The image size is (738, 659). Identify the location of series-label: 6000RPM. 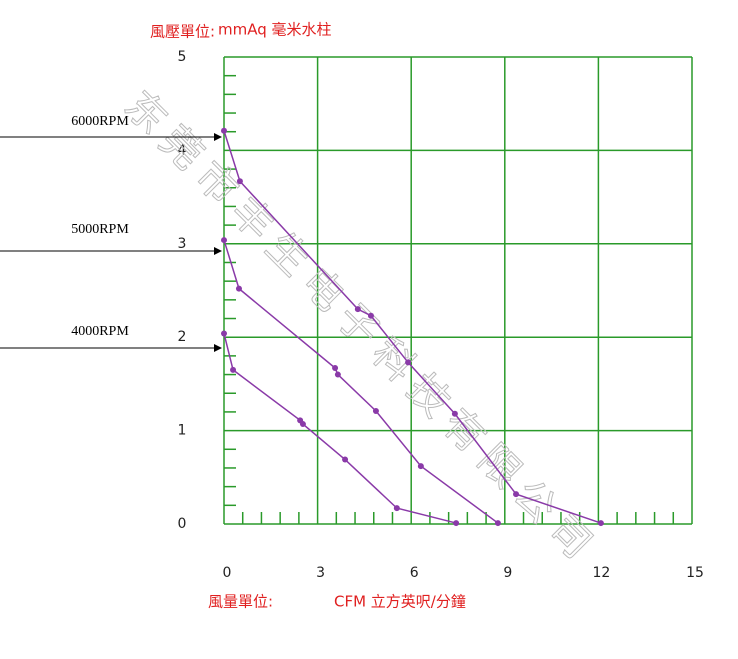
(100, 121).